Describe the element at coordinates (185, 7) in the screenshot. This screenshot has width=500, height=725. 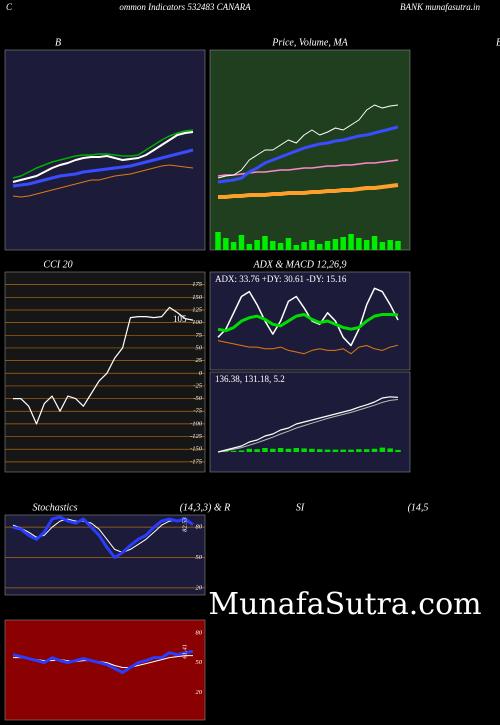
I see `header-title: ommon Indicators 532483 CANARA` at that location.